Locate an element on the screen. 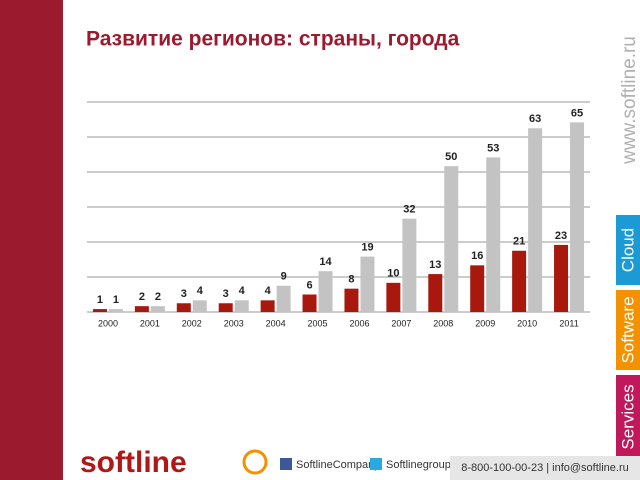 The height and width of the screenshot is (480, 640). tab-cloud is located at coordinates (628, 250).